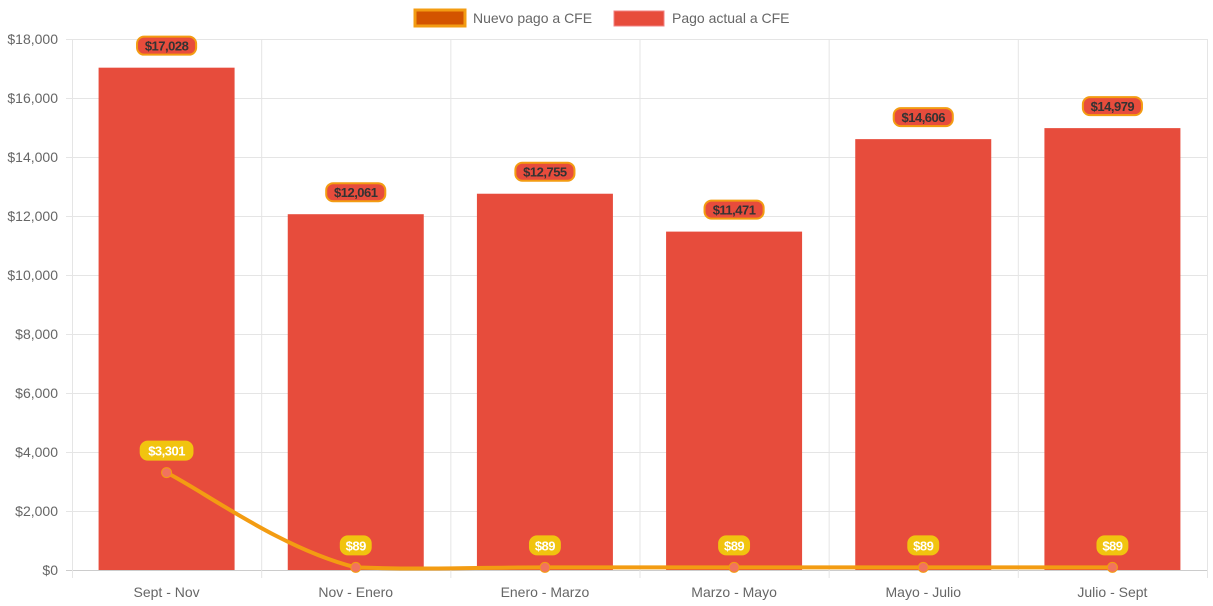  I want to click on y-tick-label: $14,000, so click(32, 157).